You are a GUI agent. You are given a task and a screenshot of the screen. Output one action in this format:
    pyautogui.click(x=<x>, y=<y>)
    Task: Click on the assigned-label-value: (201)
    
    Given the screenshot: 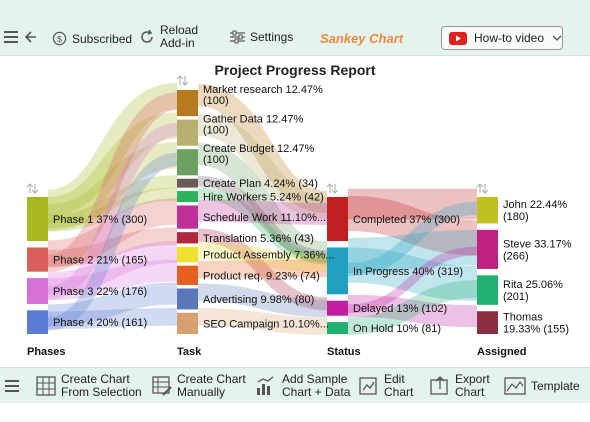 What is the action you would take?
    pyautogui.click(x=516, y=297)
    